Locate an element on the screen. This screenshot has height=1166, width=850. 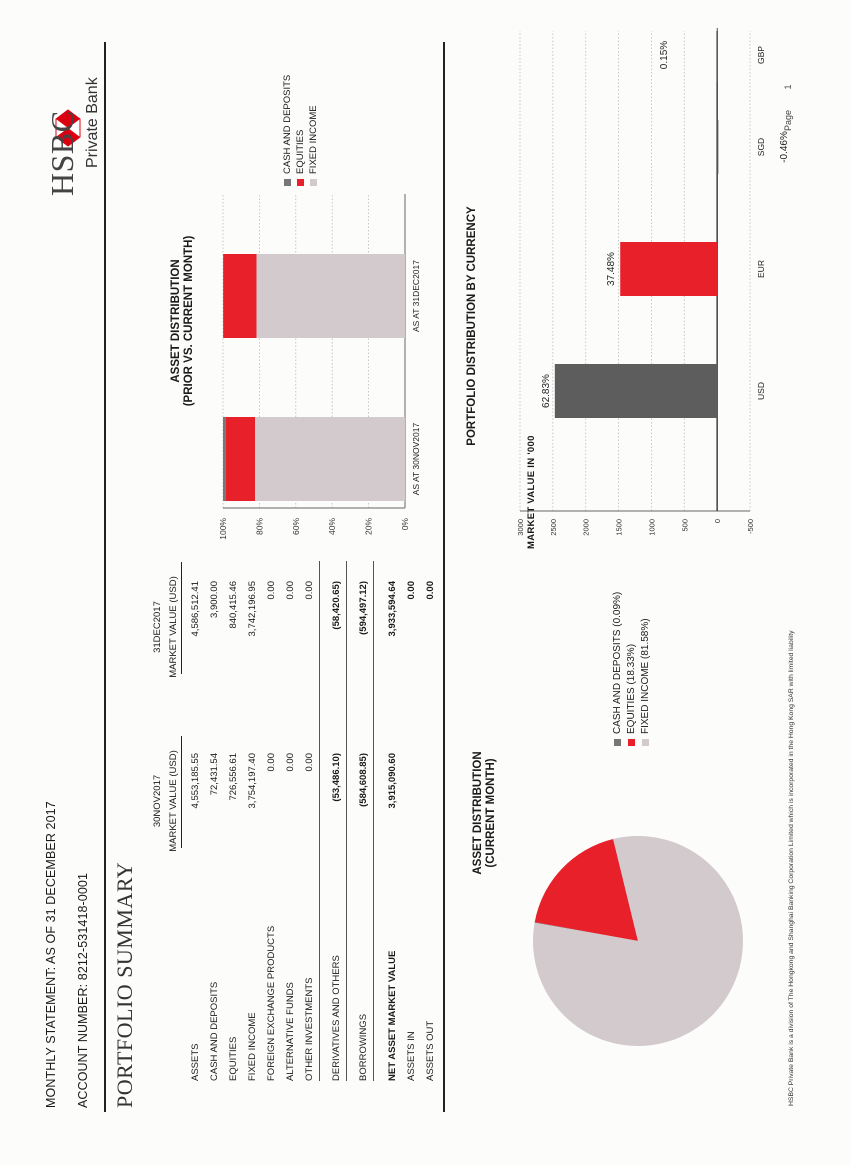
y-tick-label: 0 is located at coordinates (717, 521).